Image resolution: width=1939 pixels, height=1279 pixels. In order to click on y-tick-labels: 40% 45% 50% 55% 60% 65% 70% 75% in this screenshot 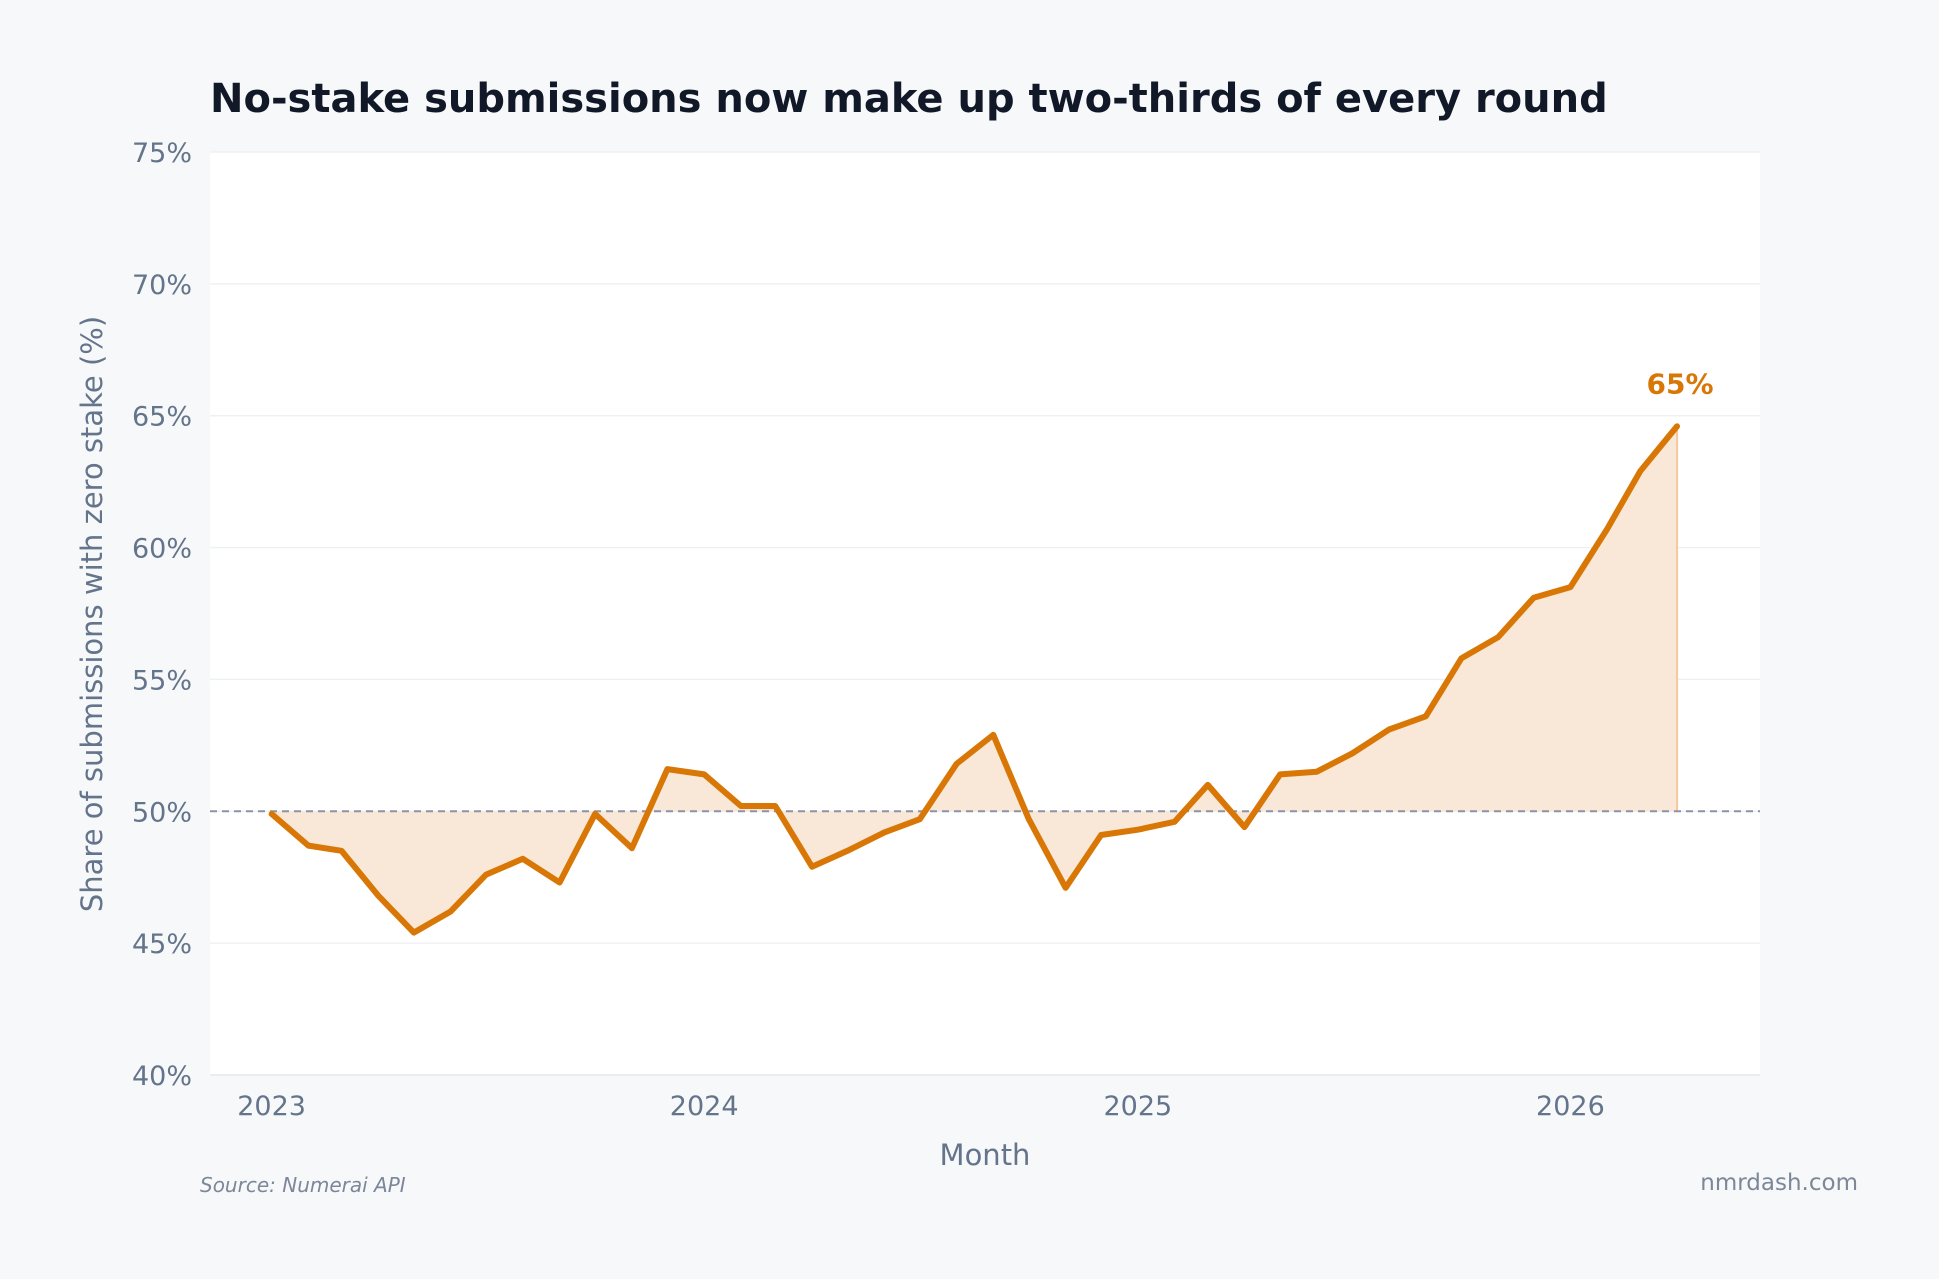, I will do `click(162, 615)`.